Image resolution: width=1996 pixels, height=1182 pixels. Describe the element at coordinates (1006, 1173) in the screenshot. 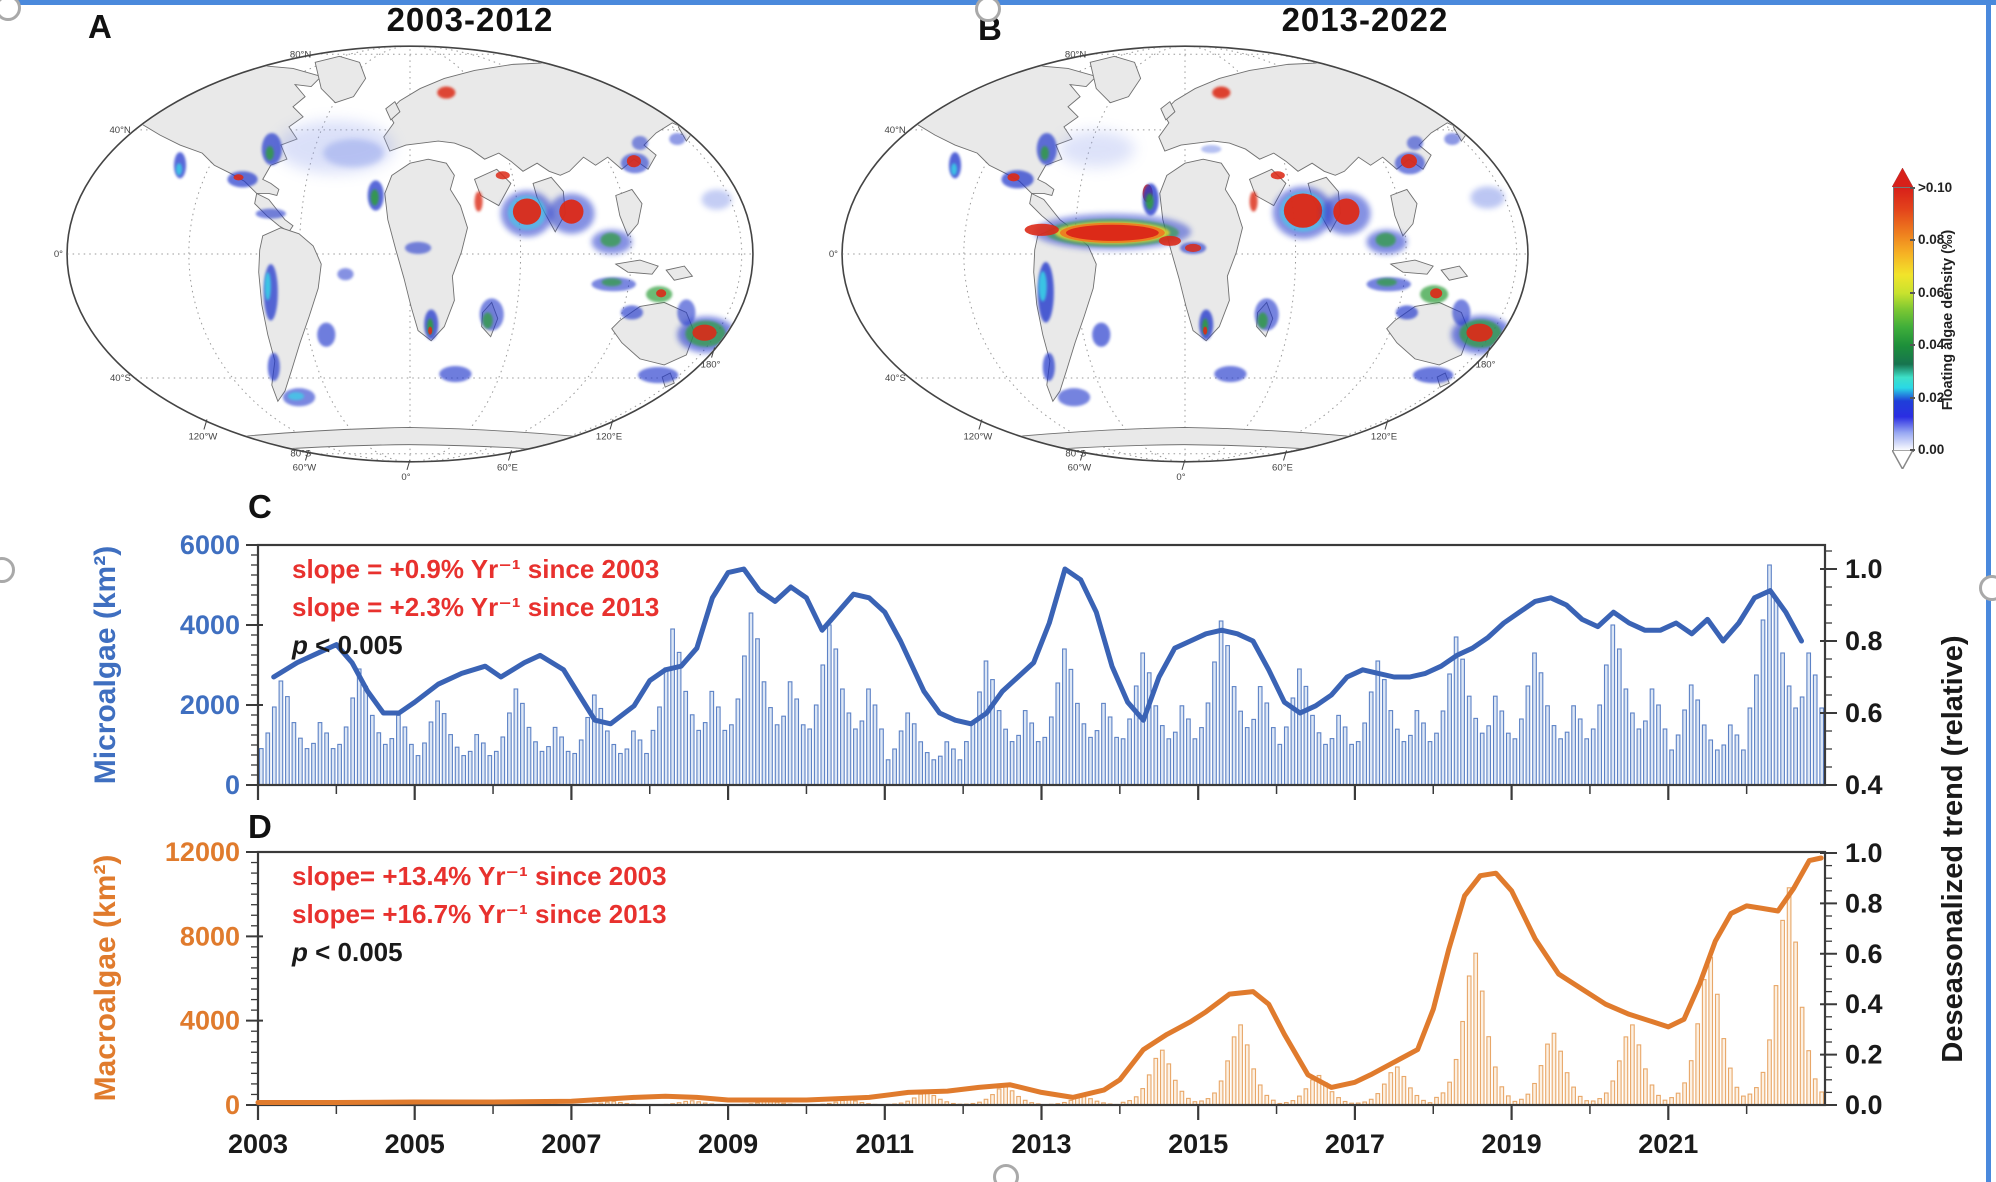

I see `selection-handle-bottom-center` at that location.